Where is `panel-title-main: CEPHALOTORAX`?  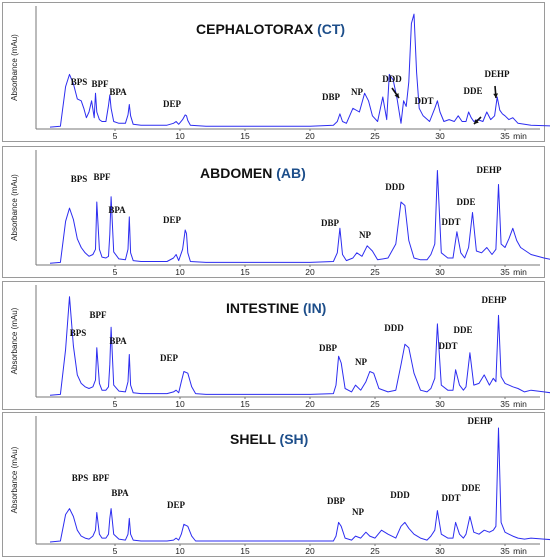 panel-title-main: CEPHALOTORAX is located at coordinates (256, 29).